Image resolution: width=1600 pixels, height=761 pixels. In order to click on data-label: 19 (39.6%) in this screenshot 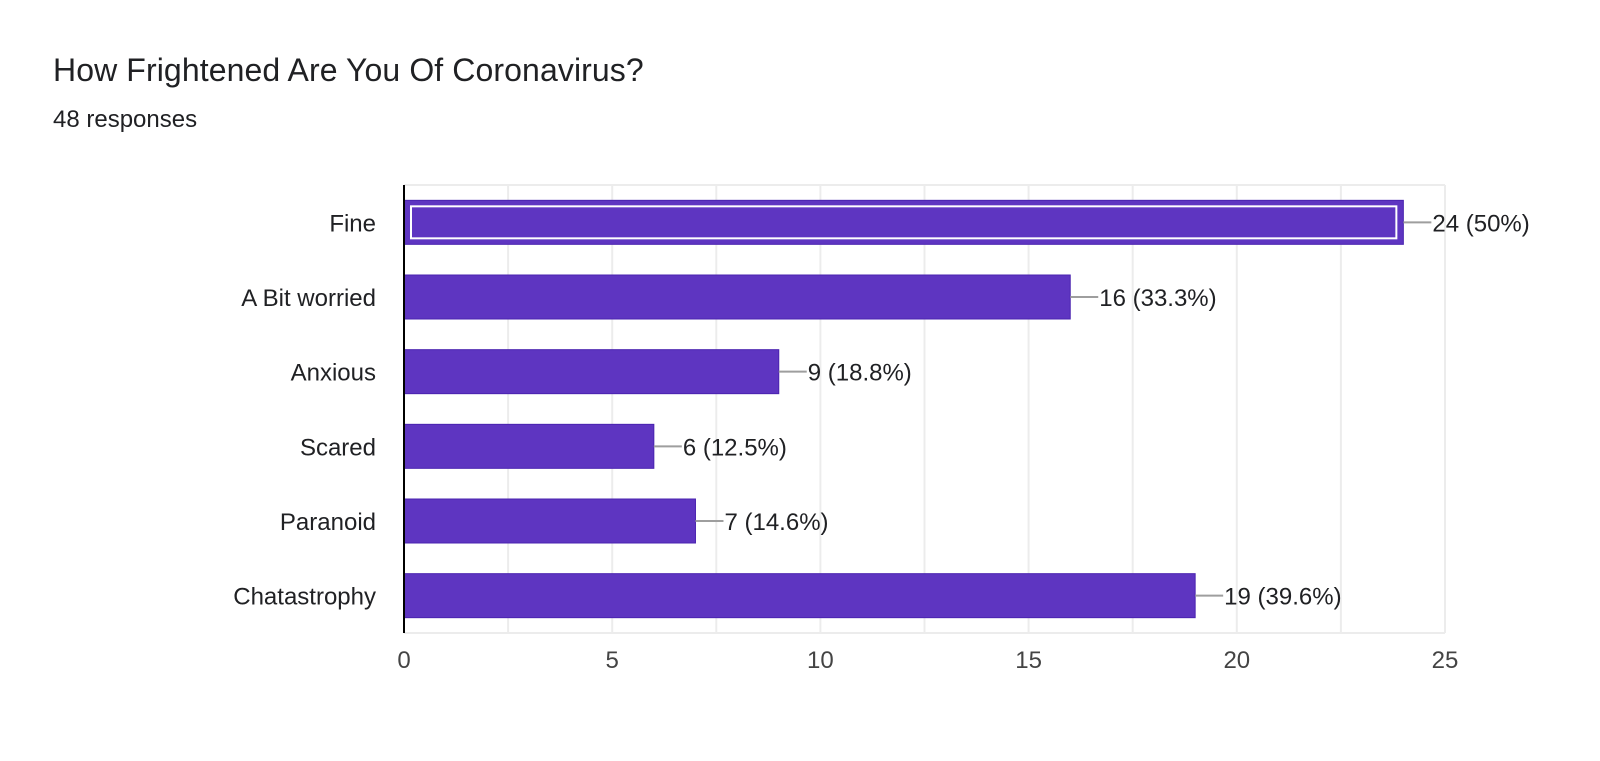, I will do `click(1282, 597)`.